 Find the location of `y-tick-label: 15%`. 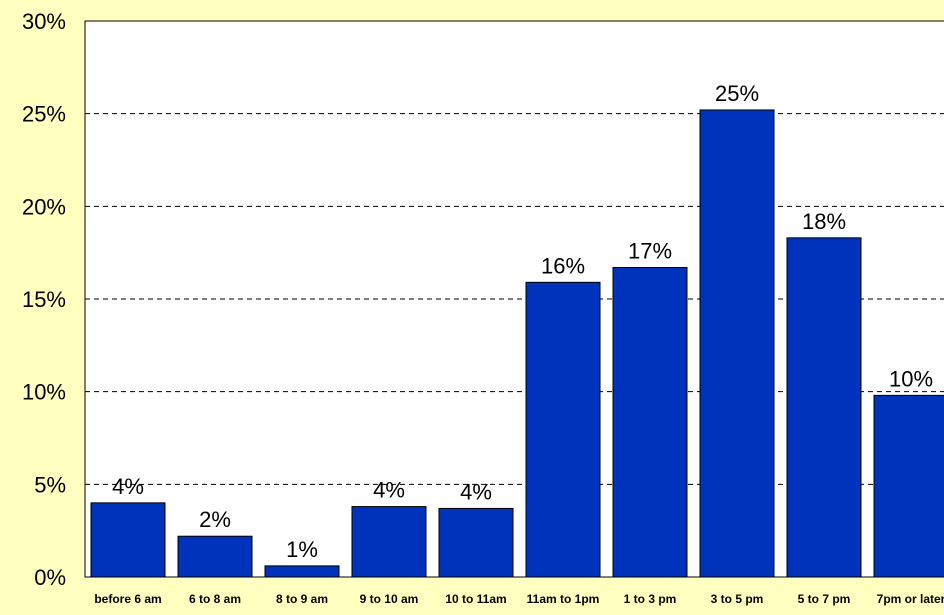

y-tick-label: 15% is located at coordinates (44, 299).